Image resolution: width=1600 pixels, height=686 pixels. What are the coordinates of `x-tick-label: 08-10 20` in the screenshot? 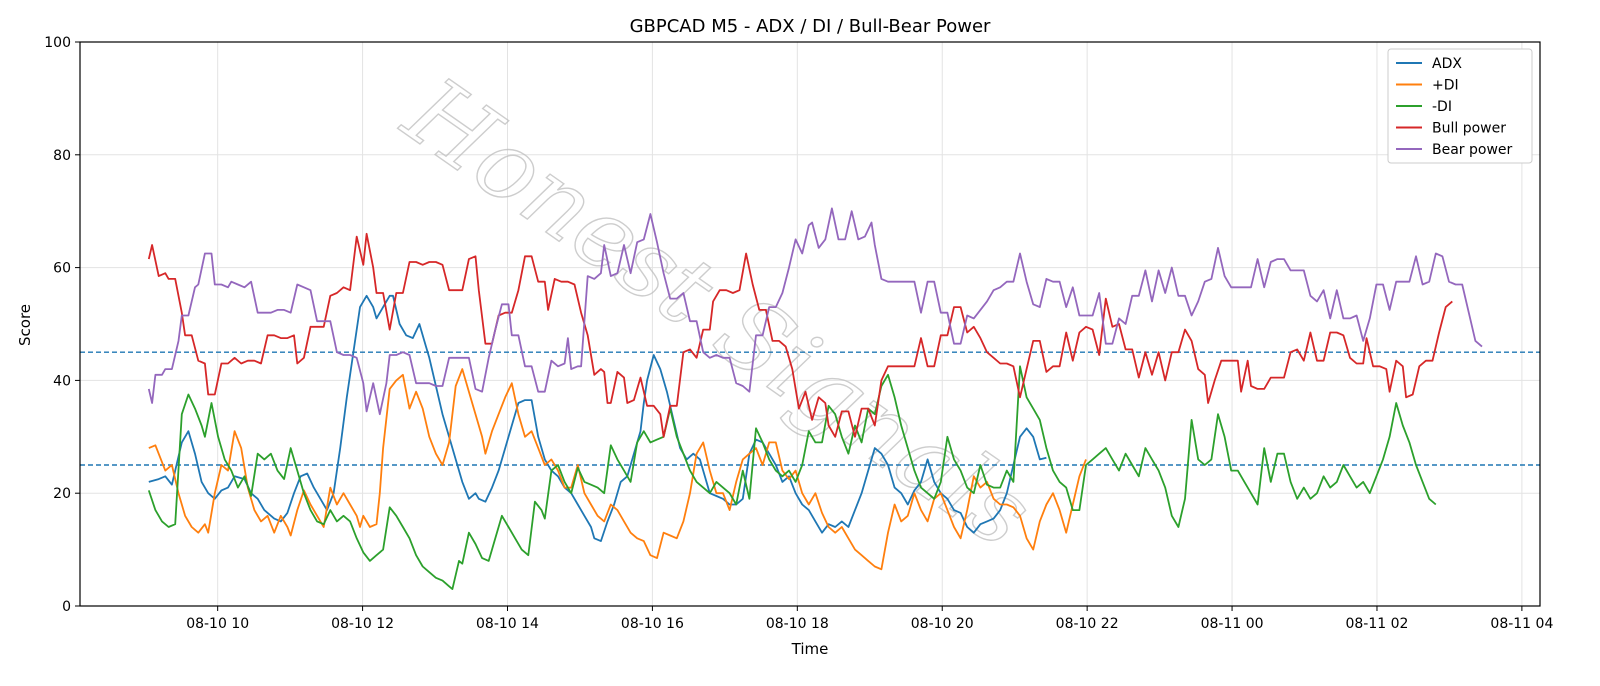 It's located at (942, 624).